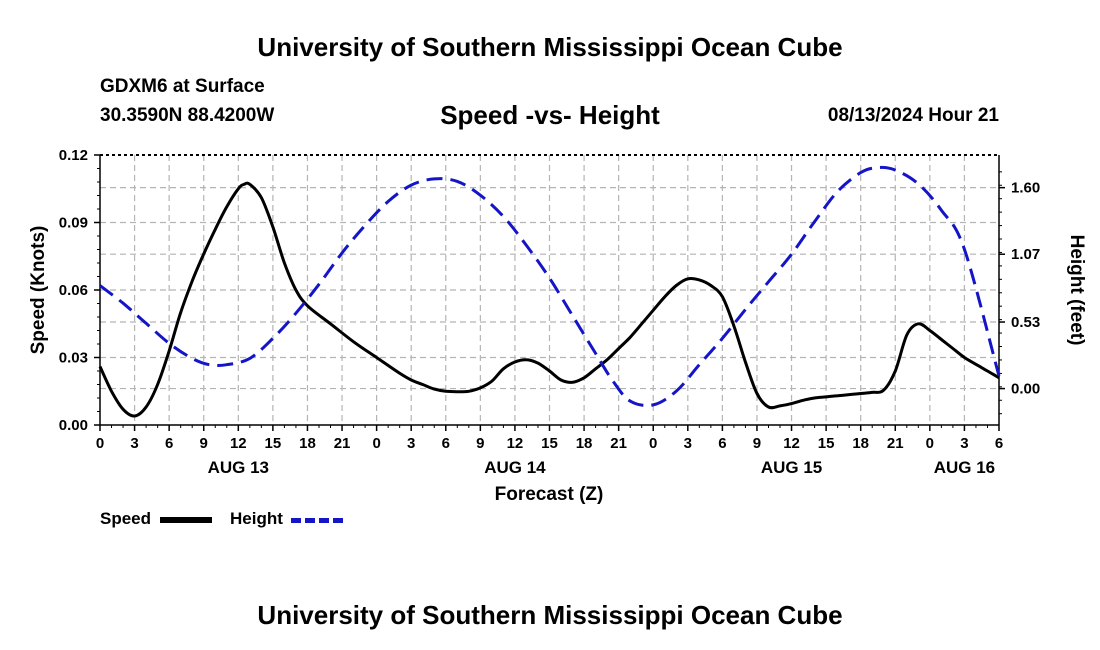 The image size is (1100, 650). What do you see at coordinates (549, 494) in the screenshot?
I see `x-axis-label: Forecast (Z)` at bounding box center [549, 494].